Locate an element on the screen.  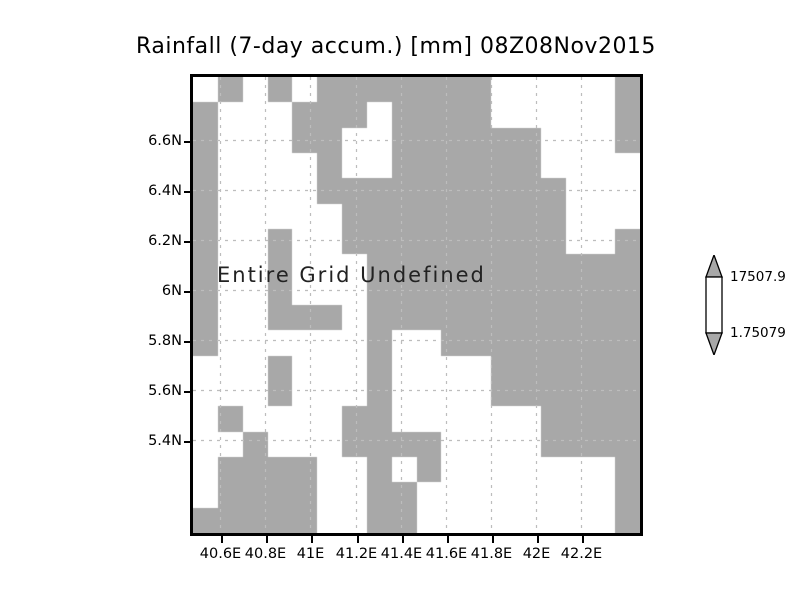
colorbar-shape is located at coordinates (714, 305).